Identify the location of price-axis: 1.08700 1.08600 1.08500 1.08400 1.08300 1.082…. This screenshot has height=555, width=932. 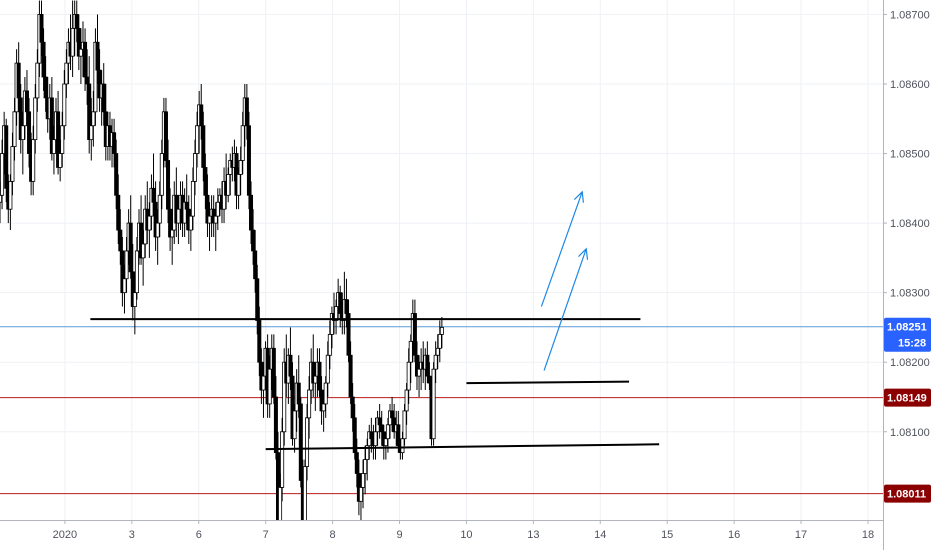
(907, 275).